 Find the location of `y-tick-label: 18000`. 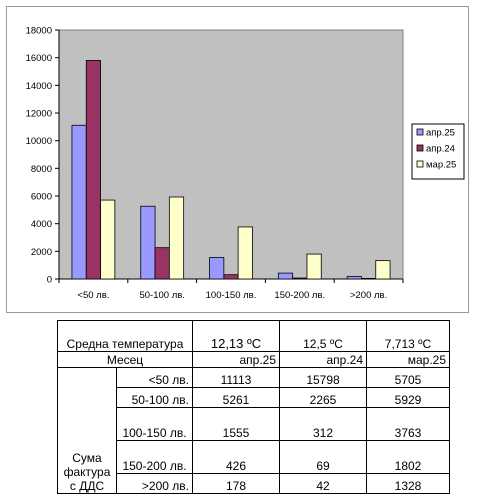

y-tick-label: 18000 is located at coordinates (39, 31).